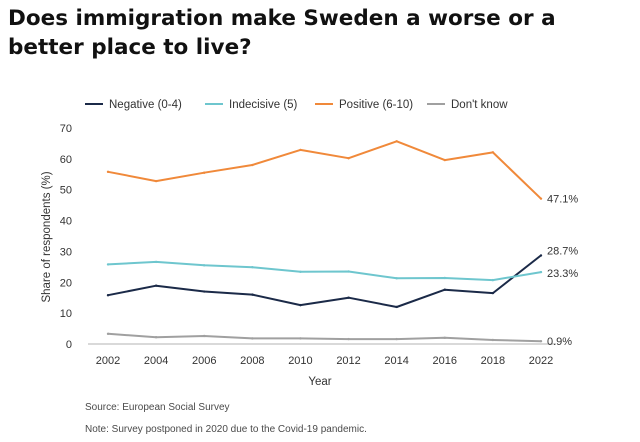  I want to click on x-axis: 2002 2004 2006 2008 2010 2012 2014 2016 2018 2022, so click(322, 355).